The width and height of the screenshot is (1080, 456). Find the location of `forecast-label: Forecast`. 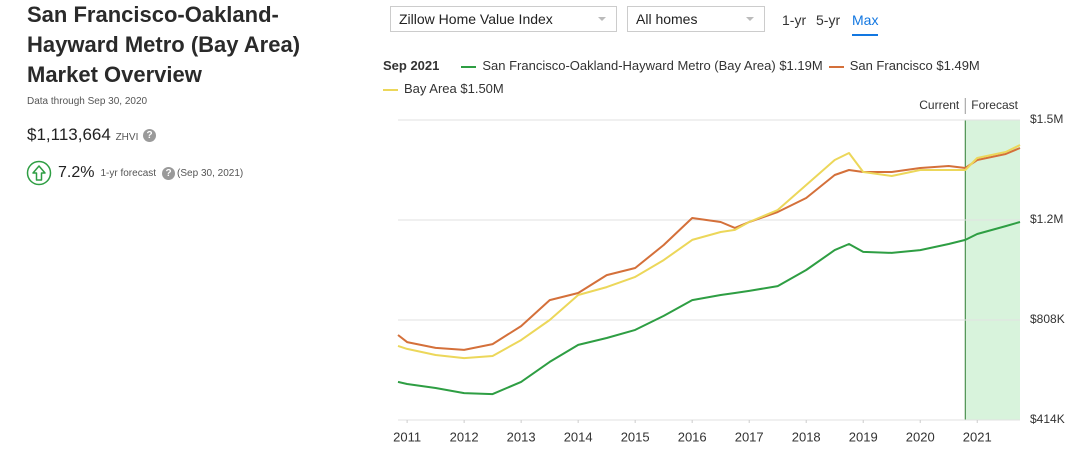

forecast-label: Forecast is located at coordinates (994, 105).